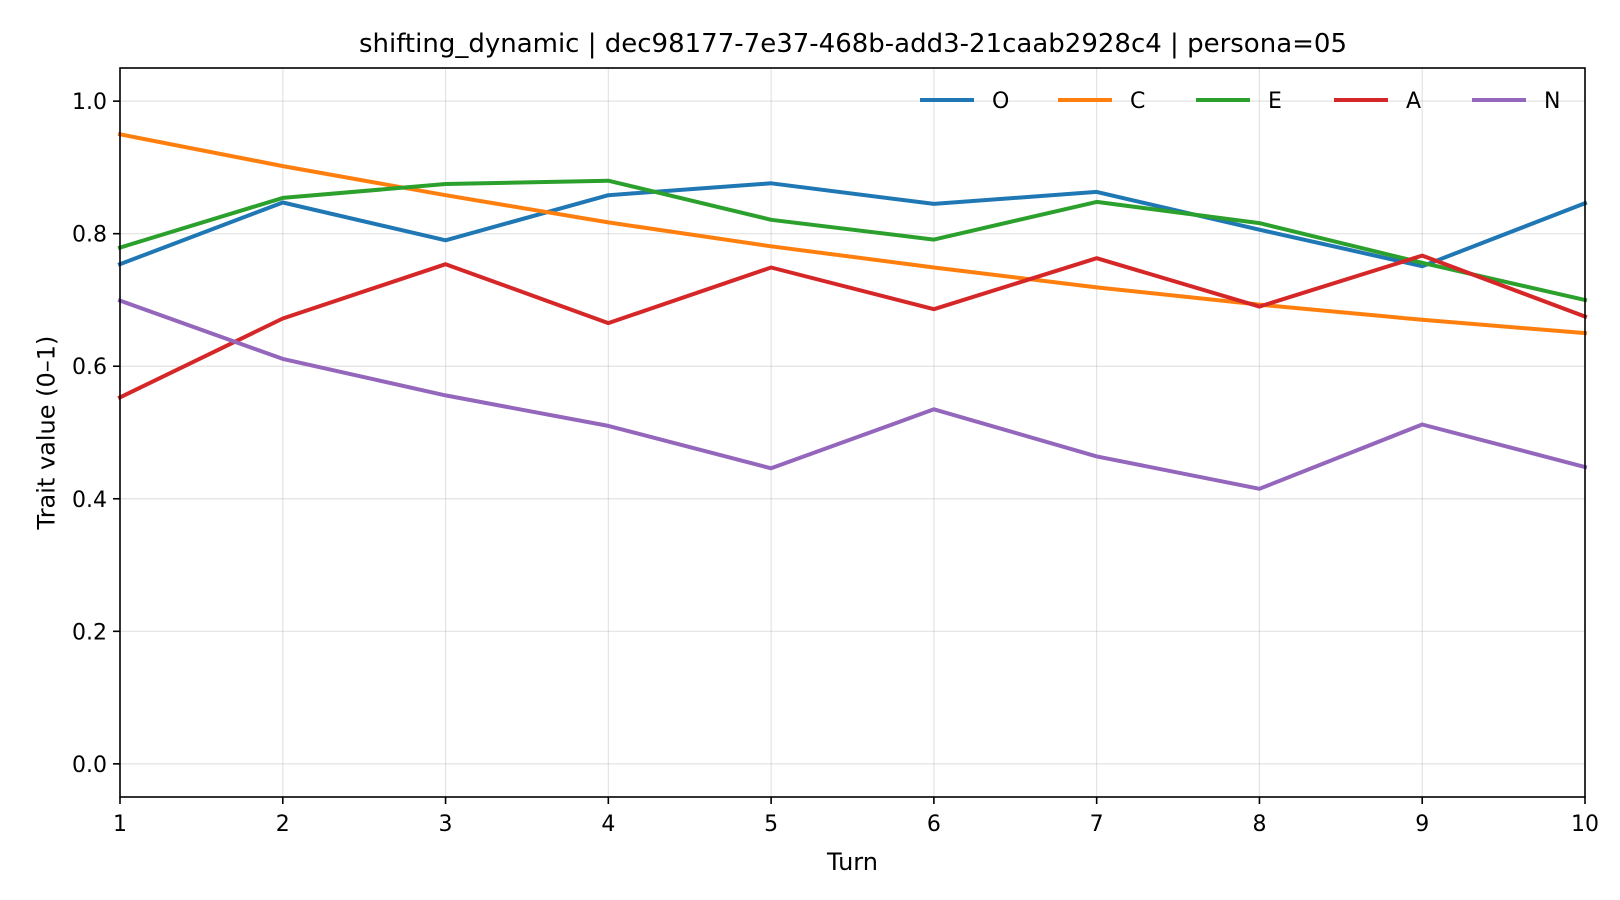  I want to click on y-tick-label: 0.4, so click(89, 500).